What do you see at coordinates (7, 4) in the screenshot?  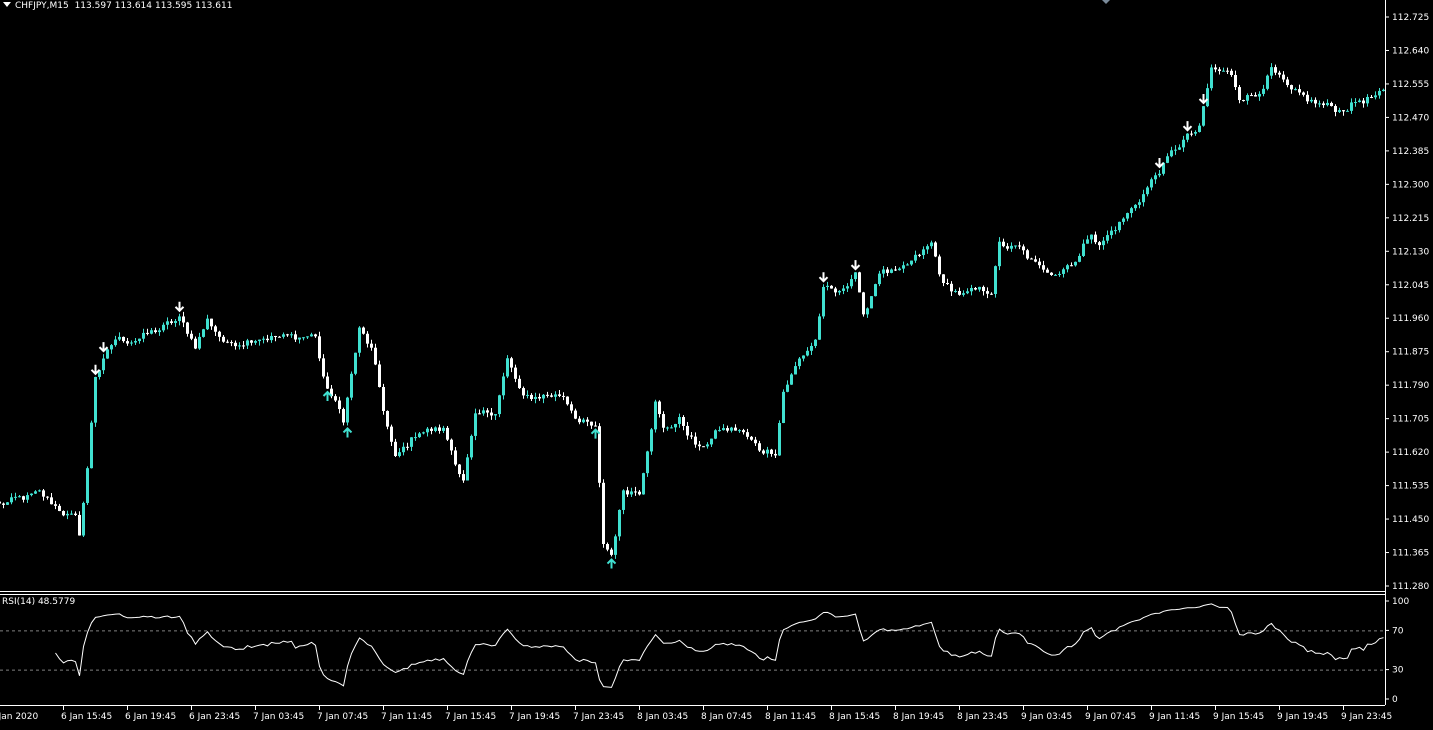 I see `dropdown-triangle-icon` at bounding box center [7, 4].